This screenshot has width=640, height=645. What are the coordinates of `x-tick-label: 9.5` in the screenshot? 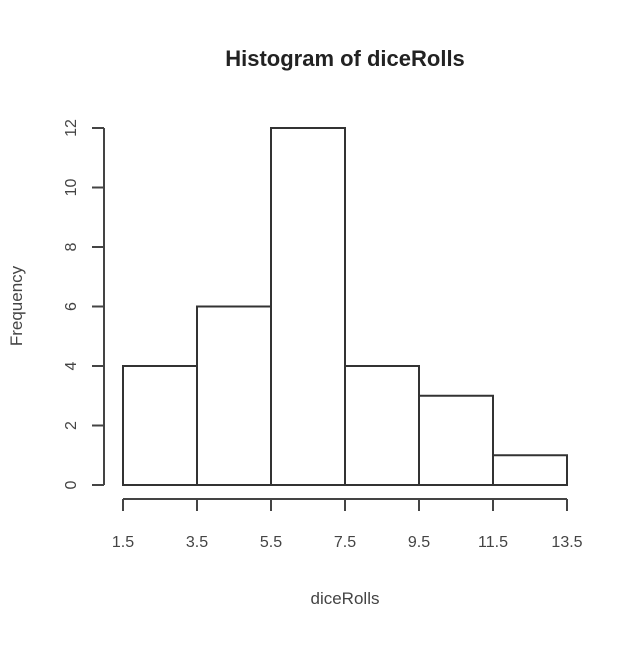 It's located at (419, 542).